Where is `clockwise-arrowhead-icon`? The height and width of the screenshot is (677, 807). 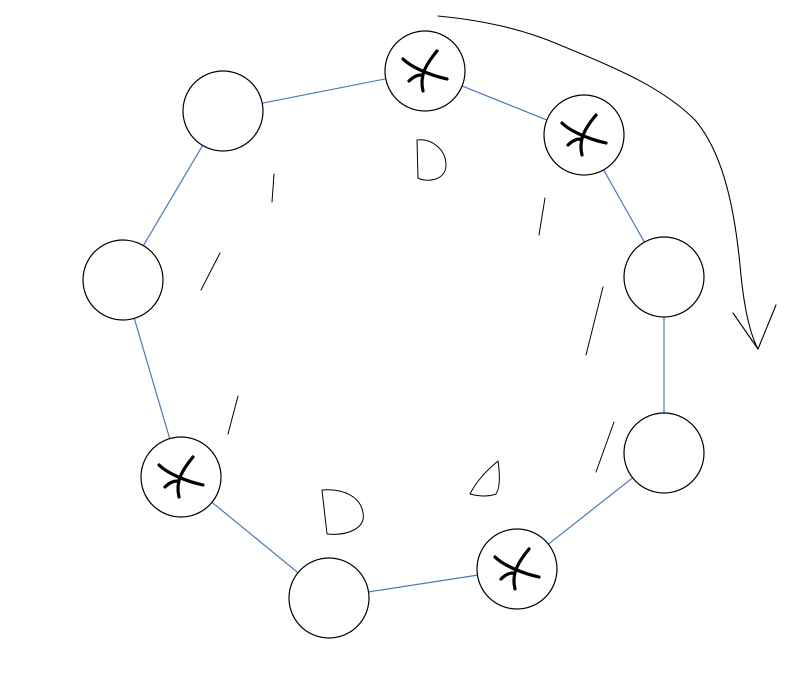
clockwise-arrowhead-icon is located at coordinates (754, 327).